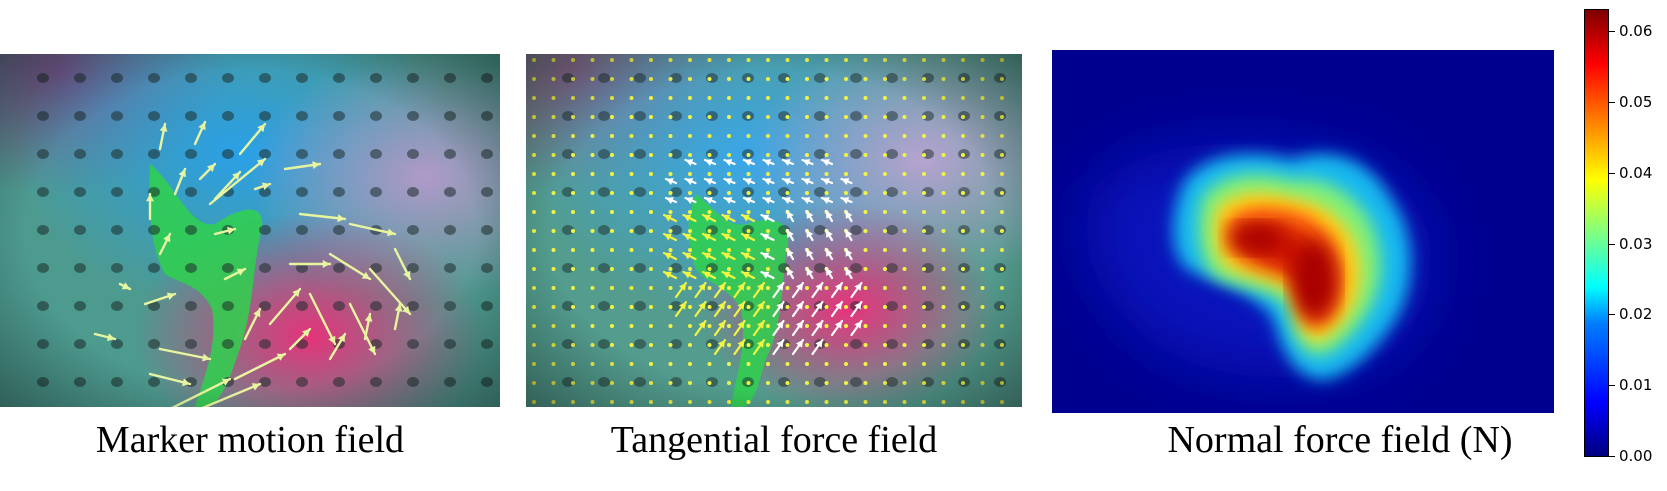 The width and height of the screenshot is (1667, 491). What do you see at coordinates (1636, 385) in the screenshot?
I see `colorbar-tick-label: 0.01` at bounding box center [1636, 385].